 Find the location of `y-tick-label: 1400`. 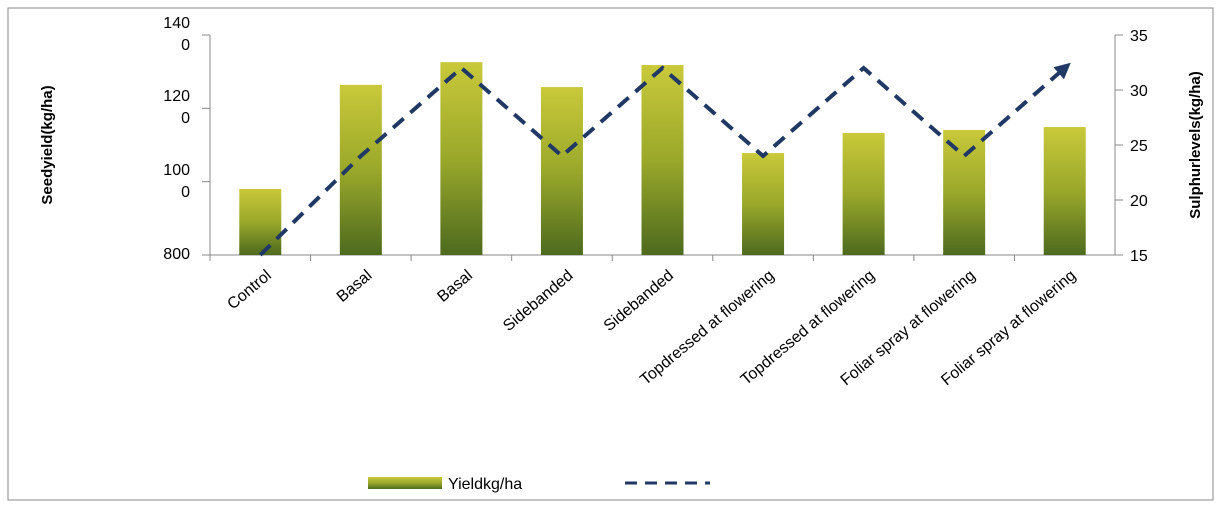

y-tick-label: 1400 is located at coordinates (176, 34).